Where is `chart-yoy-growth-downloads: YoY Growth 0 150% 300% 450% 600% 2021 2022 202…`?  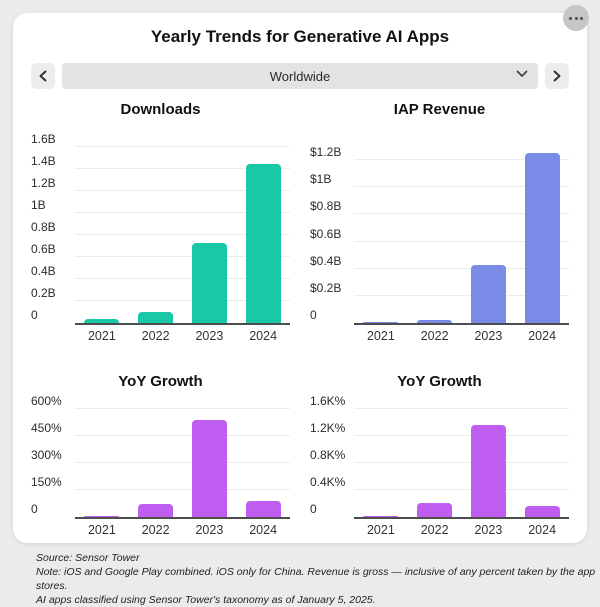 chart-yoy-growth-downloads: YoY Growth 0 150% 300% 450% 600% 2021 2022 202… is located at coordinates (160, 455).